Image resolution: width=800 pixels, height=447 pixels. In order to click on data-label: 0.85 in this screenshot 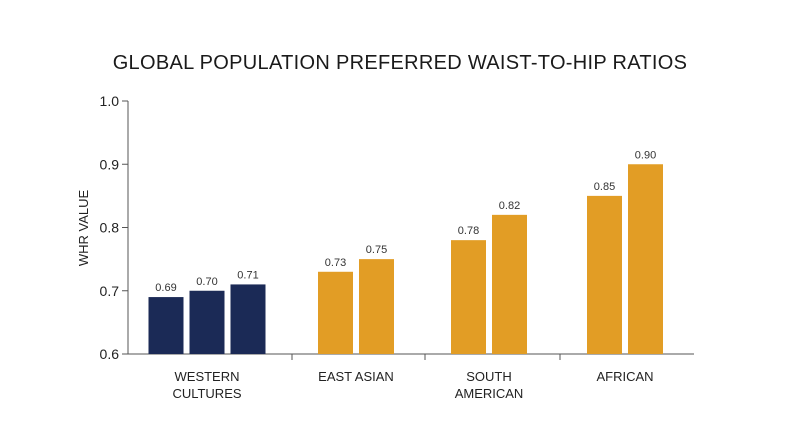, I will do `click(604, 187)`.